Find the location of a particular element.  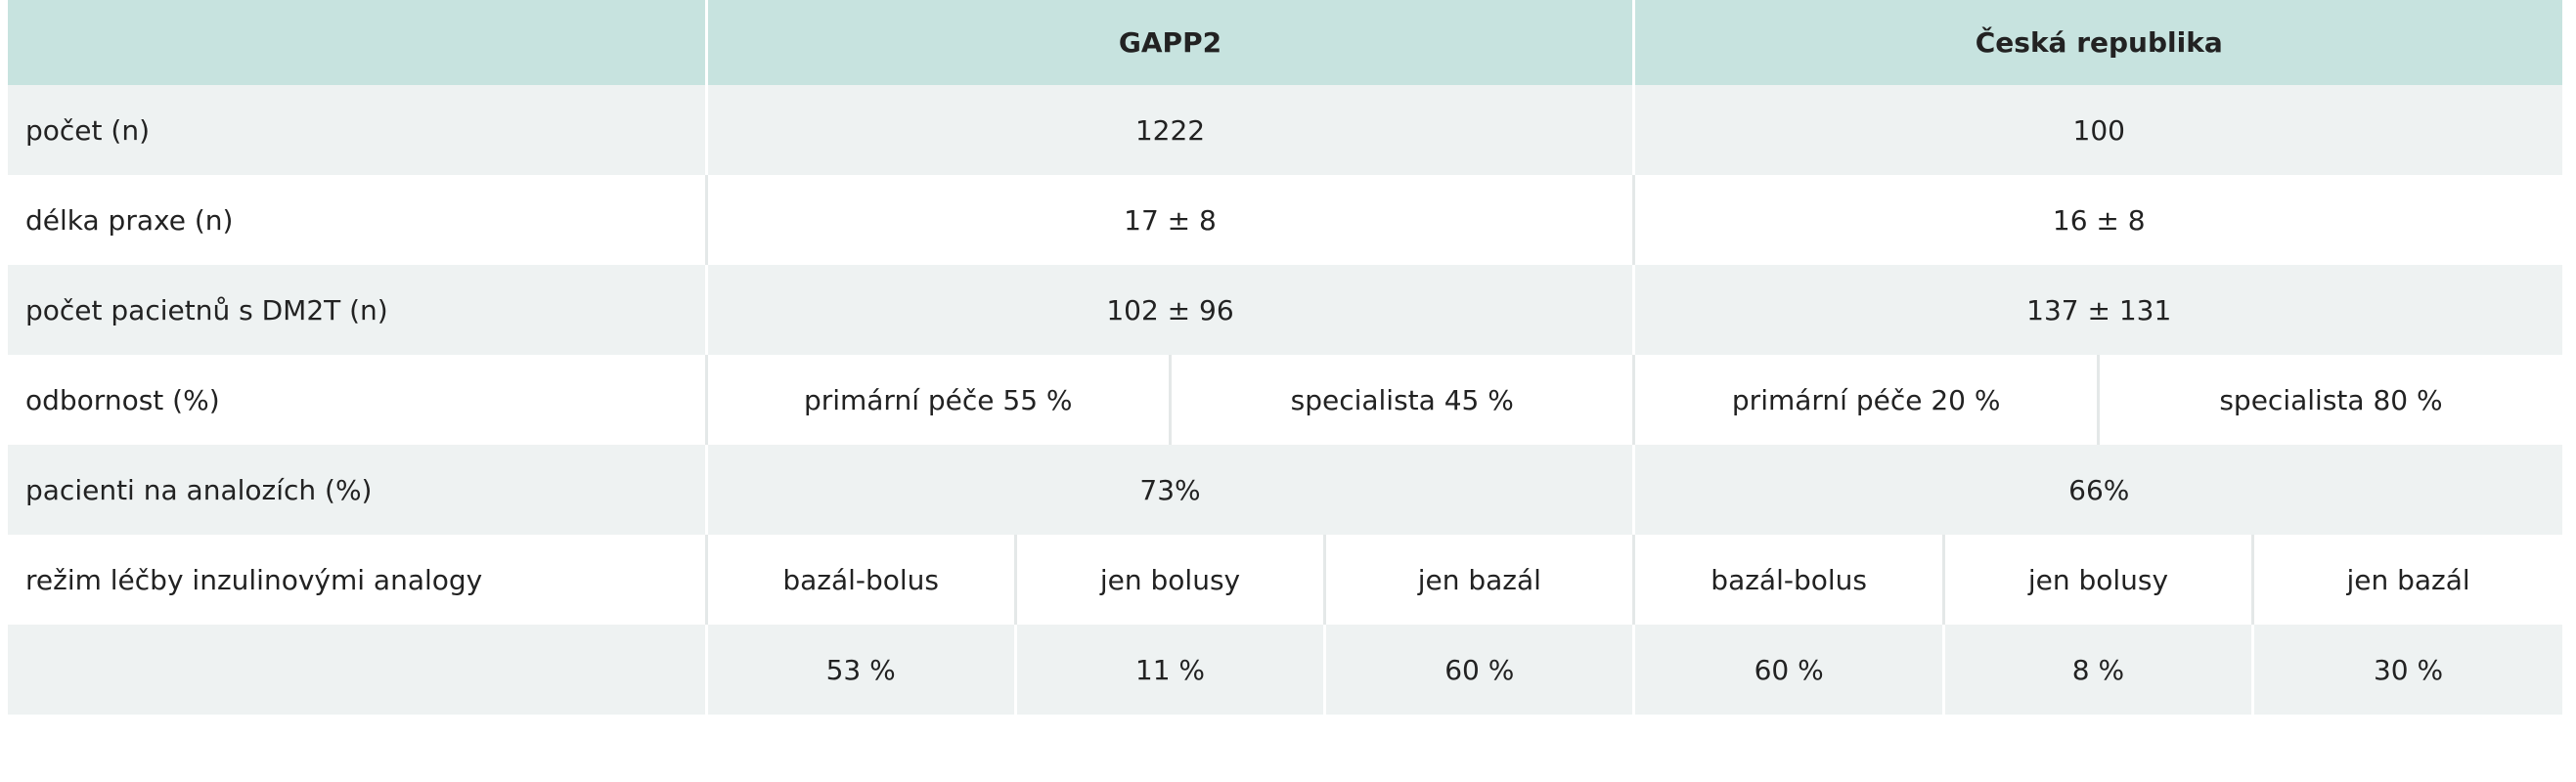

table-row: pacienti na analozích (%) 73% 66% is located at coordinates (1285, 490).